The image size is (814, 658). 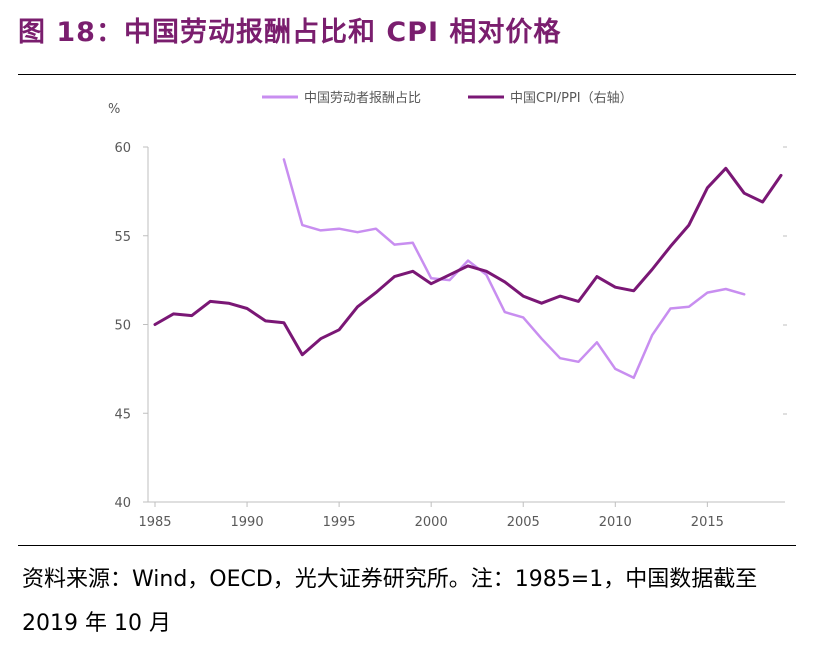 I want to click on y-tick-label: 40, so click(x=122, y=503).